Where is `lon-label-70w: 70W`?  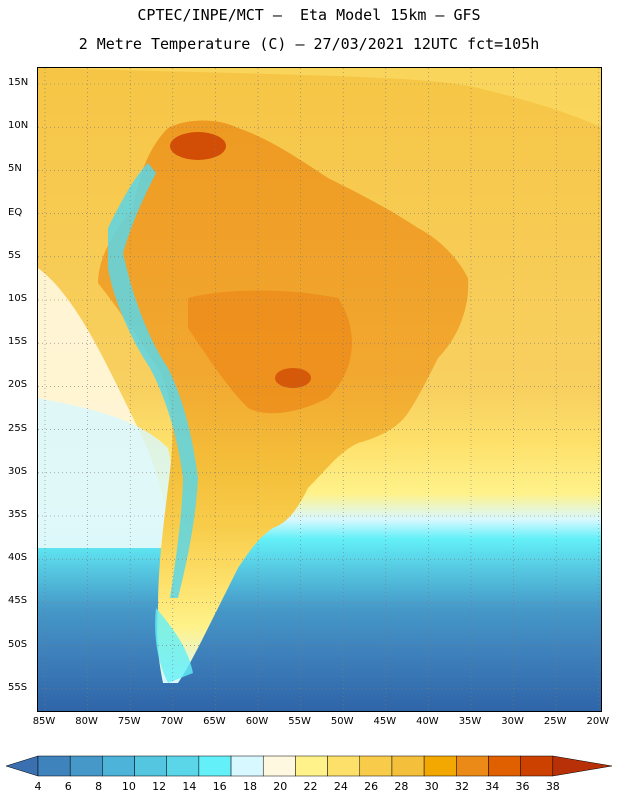 lon-label-70w: 70W is located at coordinates (172, 721).